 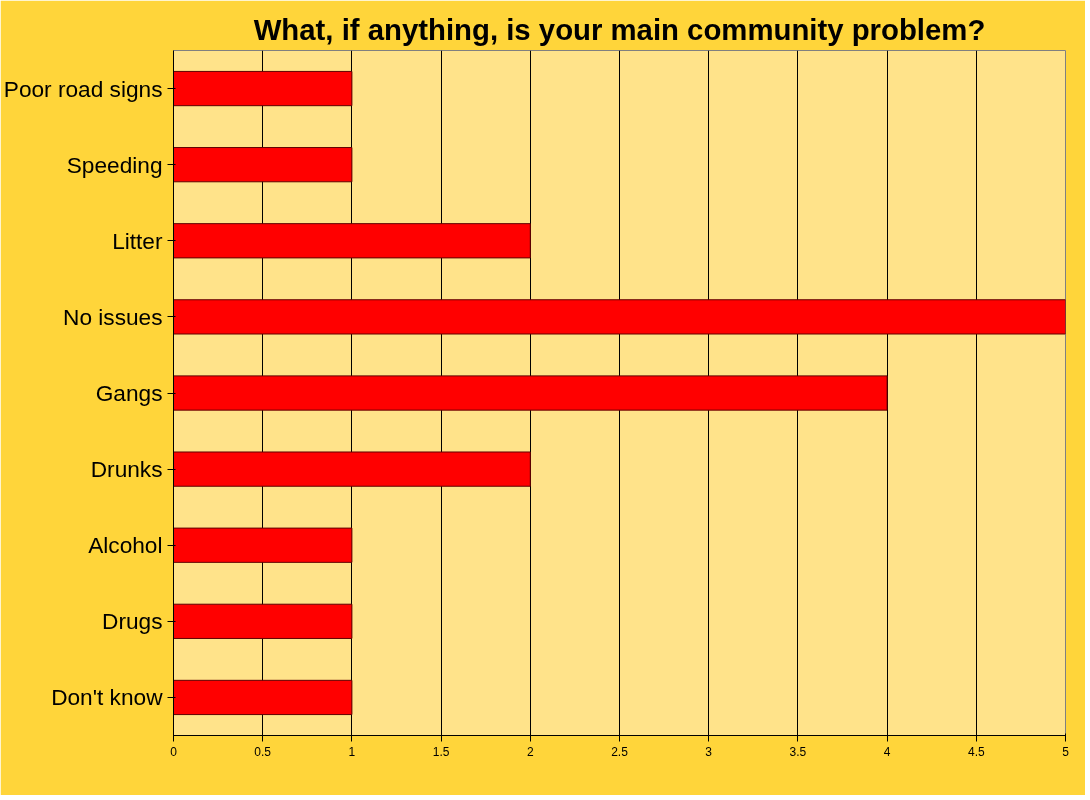 What do you see at coordinates (798, 751) in the screenshot?
I see `x-tick-label: 3.5` at bounding box center [798, 751].